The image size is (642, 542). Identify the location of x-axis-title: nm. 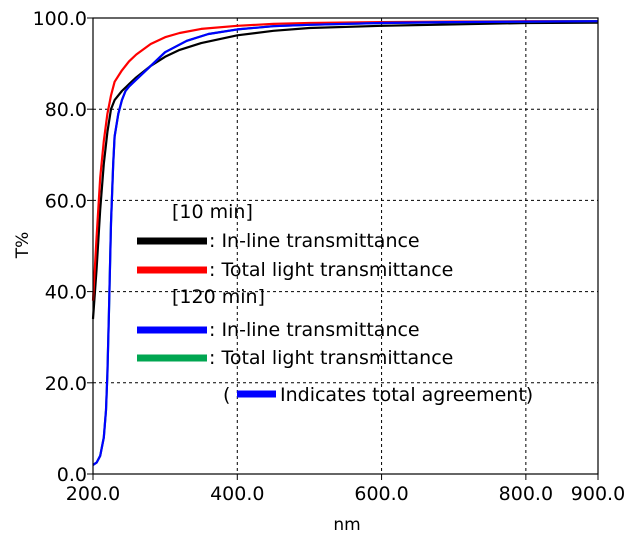
(346, 525).